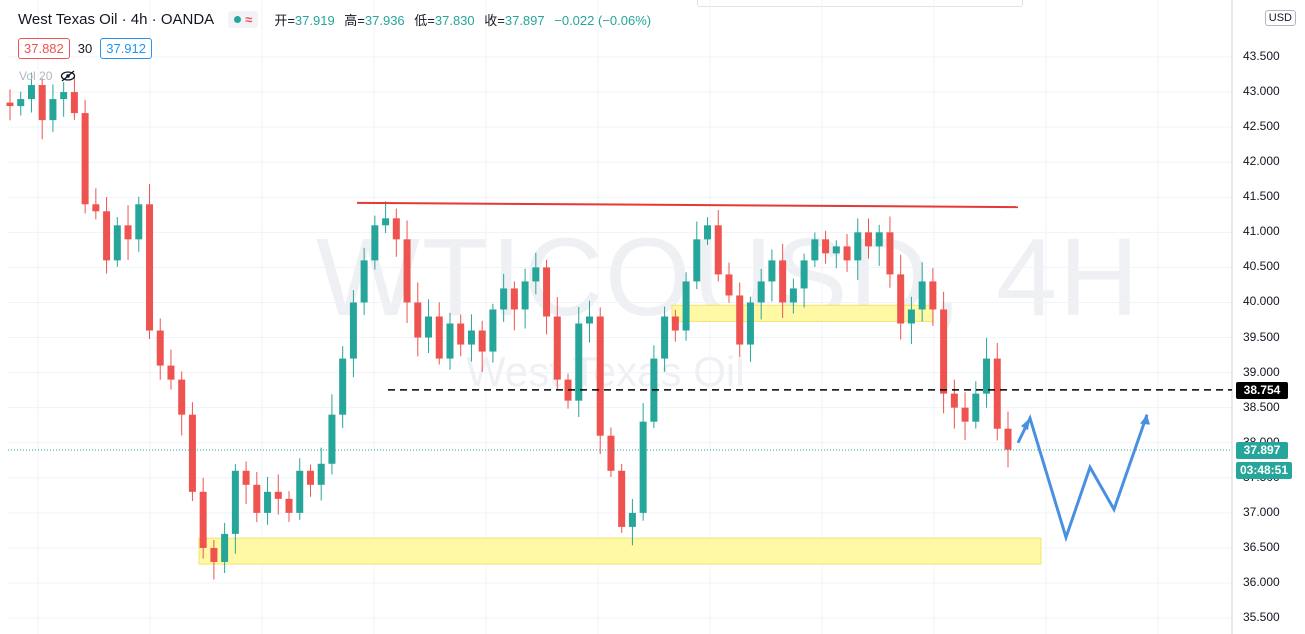 The width and height of the screenshot is (1305, 634). I want to click on close-label: 收=, so click(494, 20).